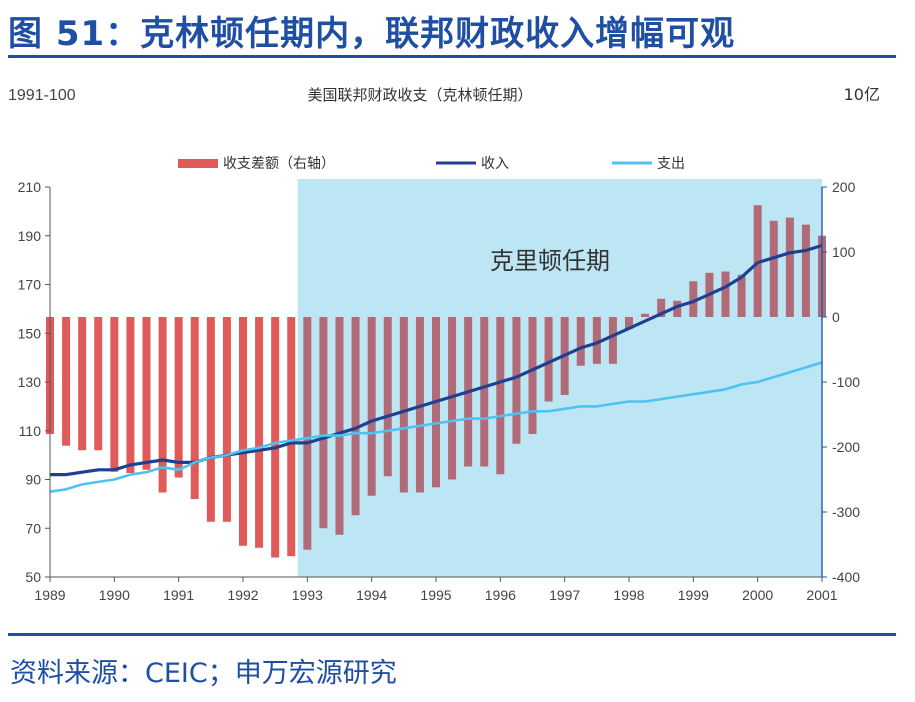  I want to click on right-tick-label: 100, so click(844, 252).